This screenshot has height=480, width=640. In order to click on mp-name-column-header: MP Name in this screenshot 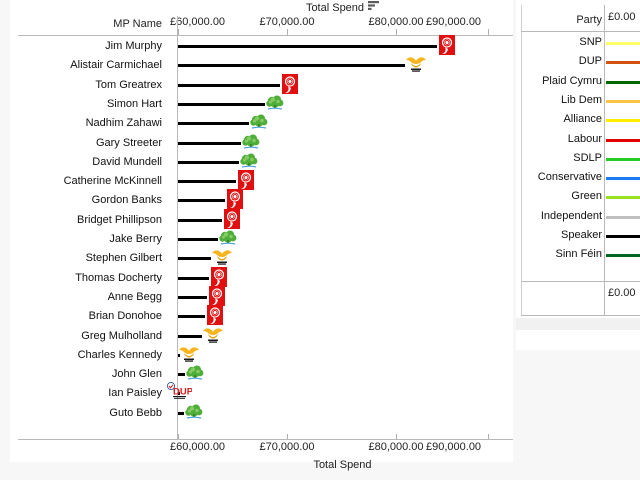, I will do `click(137, 24)`.